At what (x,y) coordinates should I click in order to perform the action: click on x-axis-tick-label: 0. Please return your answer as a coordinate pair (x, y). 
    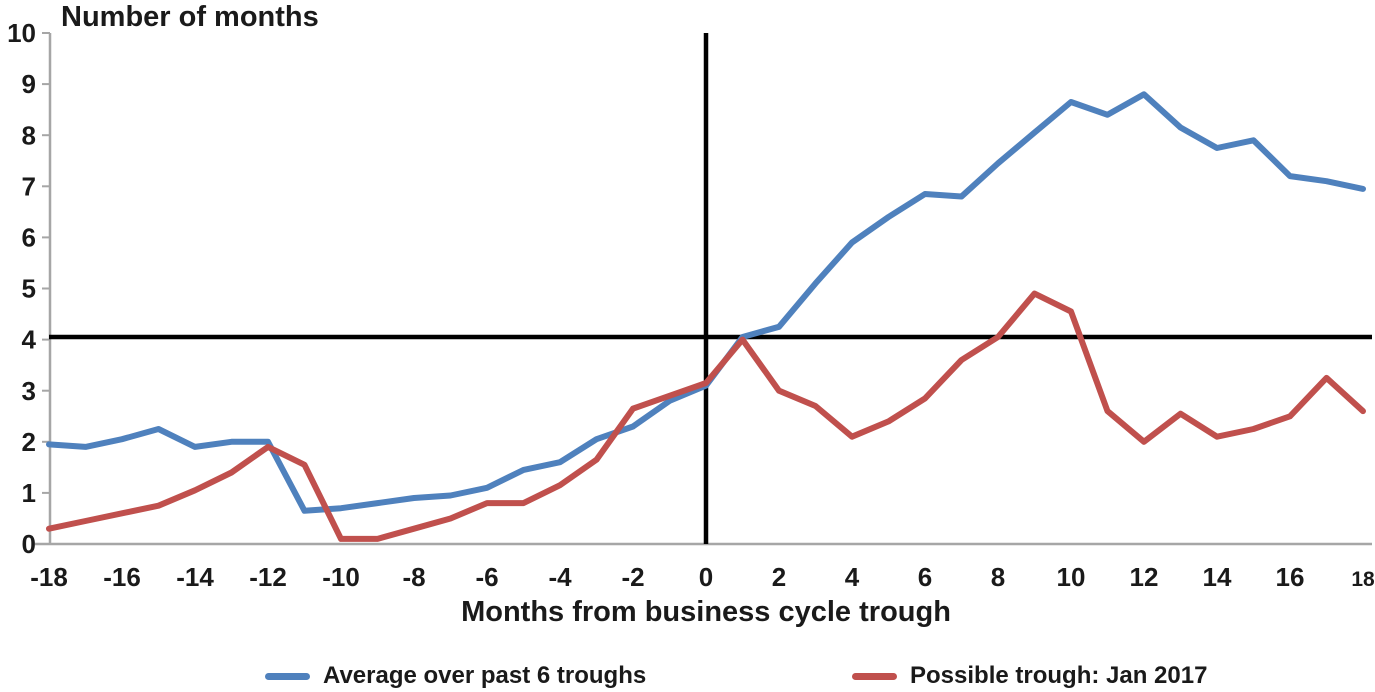
    Looking at the image, I should click on (706, 577).